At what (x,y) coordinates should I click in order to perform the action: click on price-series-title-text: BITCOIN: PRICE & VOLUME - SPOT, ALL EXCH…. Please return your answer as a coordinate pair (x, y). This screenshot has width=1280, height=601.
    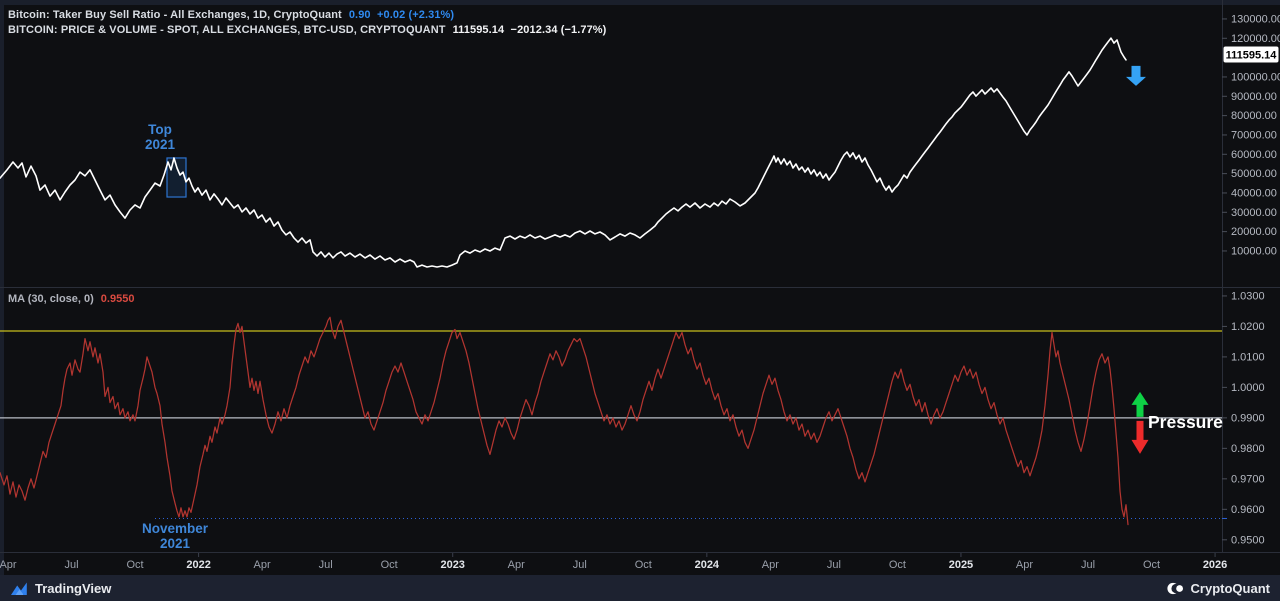
    Looking at the image, I should click on (227, 30).